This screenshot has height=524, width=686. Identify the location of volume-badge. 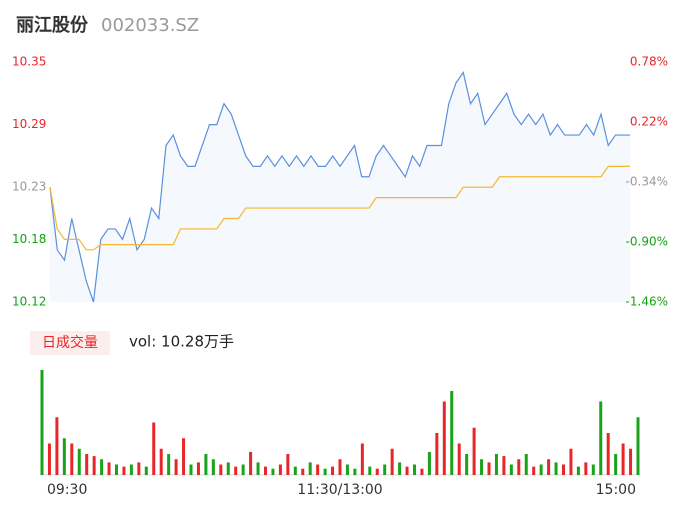
(70, 343).